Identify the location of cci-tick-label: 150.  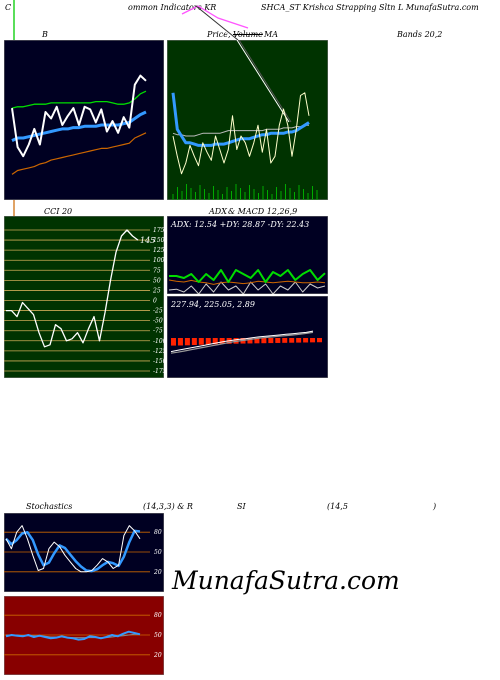
(158, 240).